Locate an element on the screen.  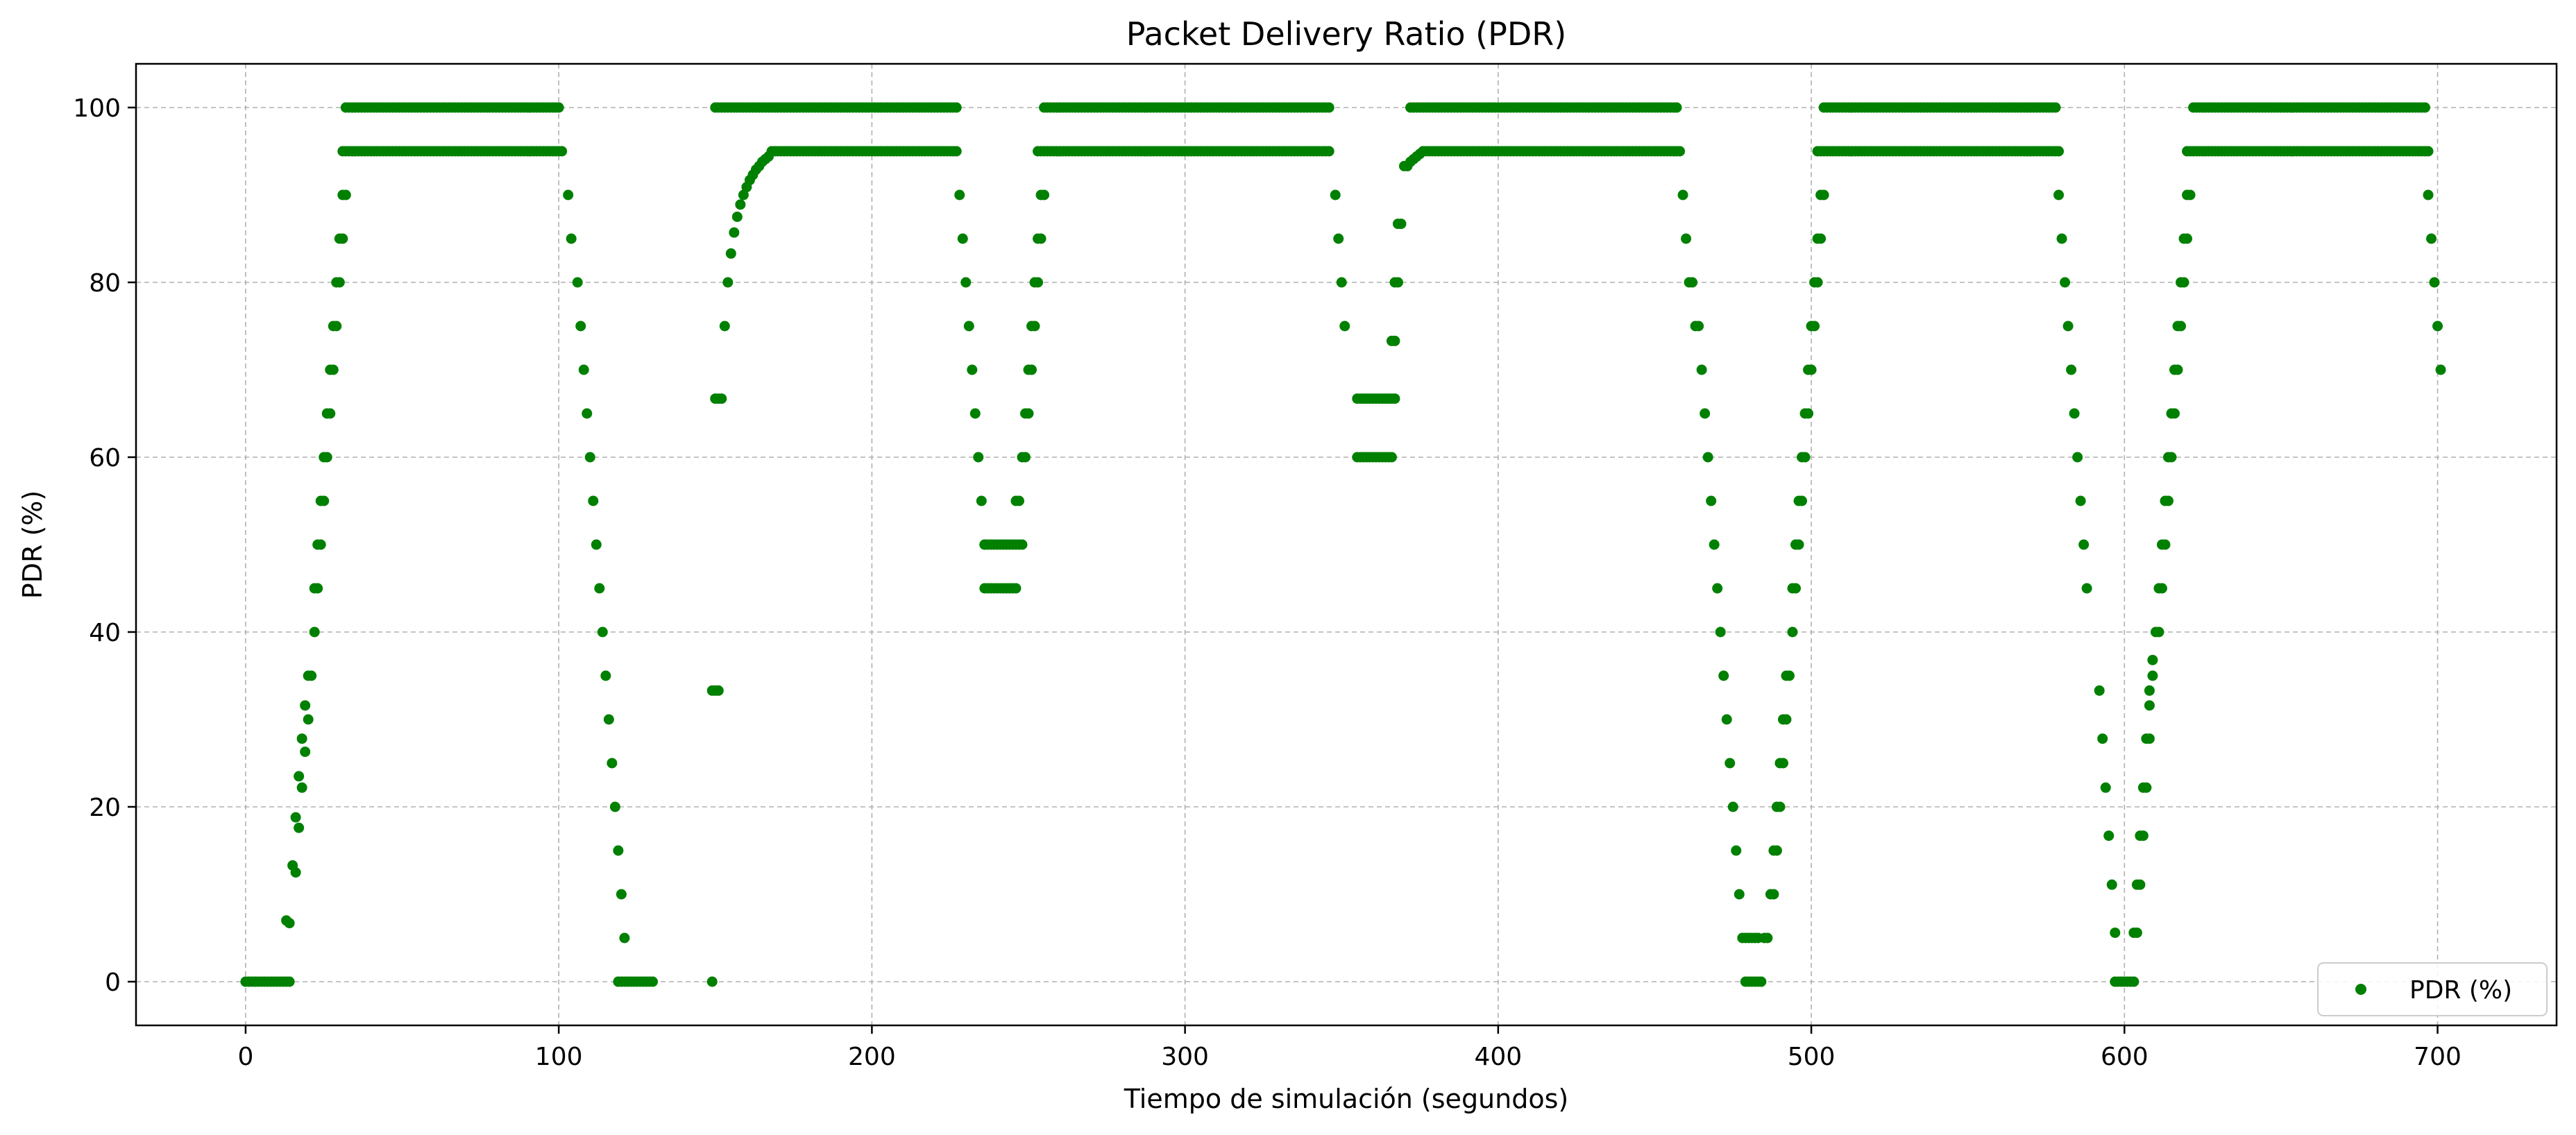
y-tick-label: 0 is located at coordinates (113, 982).